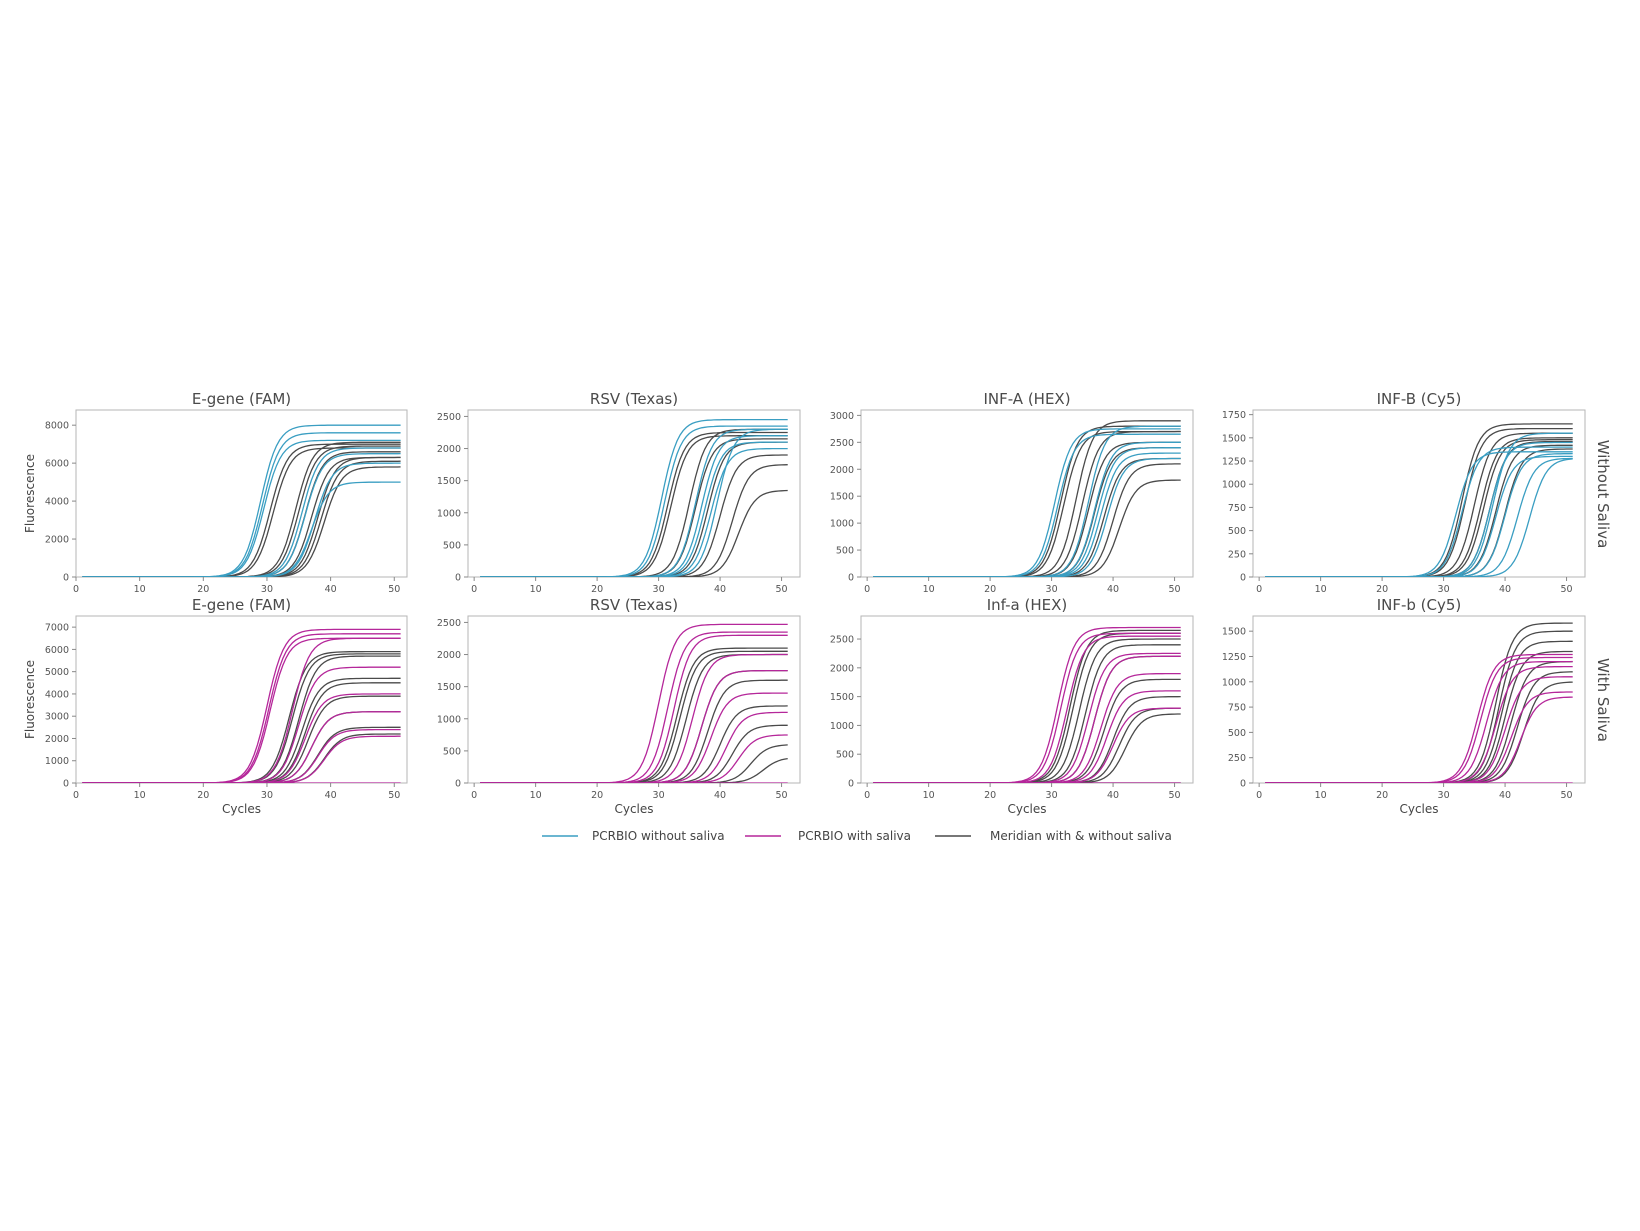 The height and width of the screenshot is (1231, 1640). What do you see at coordinates (1419, 399) in the screenshot?
I see `panel-title: INF-B (Cy5)` at bounding box center [1419, 399].